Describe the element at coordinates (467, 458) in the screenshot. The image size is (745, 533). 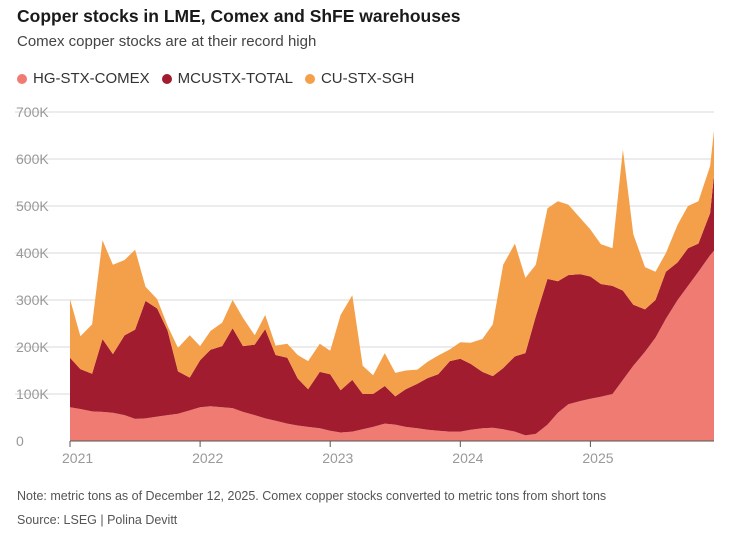
I see `x-tick-label: 2024` at that location.